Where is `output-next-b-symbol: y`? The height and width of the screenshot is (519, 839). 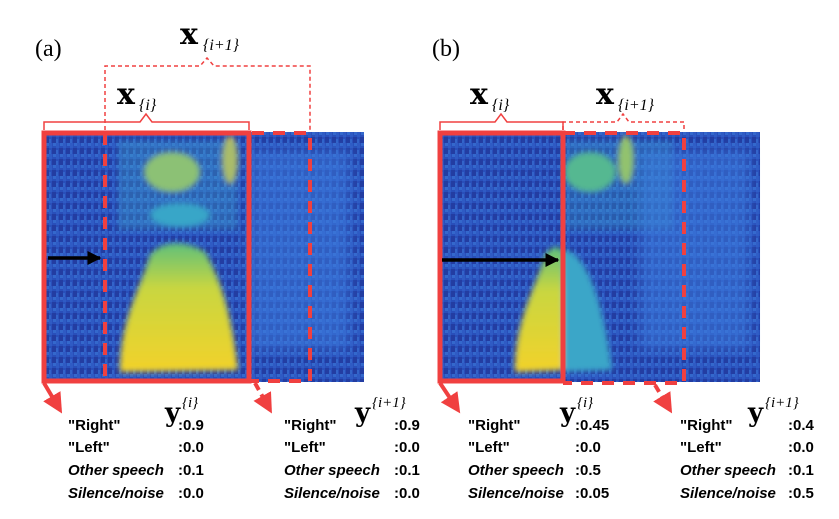
output-next-b-symbol: y is located at coordinates (755, 413).